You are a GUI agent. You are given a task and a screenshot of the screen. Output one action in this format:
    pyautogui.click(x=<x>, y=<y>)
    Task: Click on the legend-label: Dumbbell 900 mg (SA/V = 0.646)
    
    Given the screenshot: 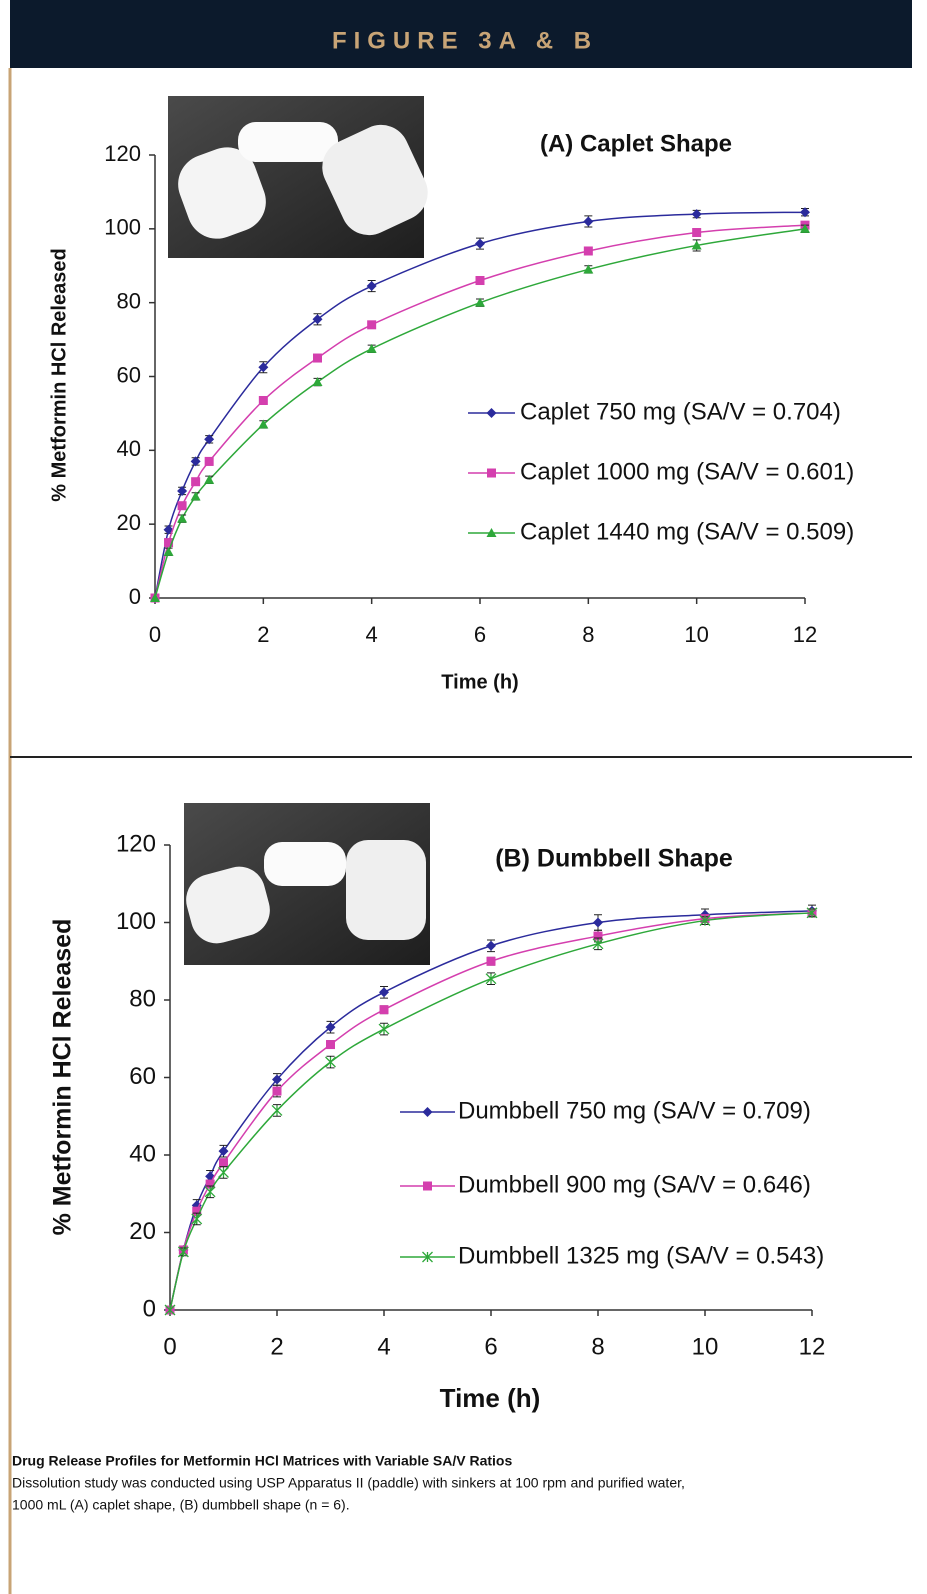 What is the action you would take?
    pyautogui.click(x=634, y=1184)
    